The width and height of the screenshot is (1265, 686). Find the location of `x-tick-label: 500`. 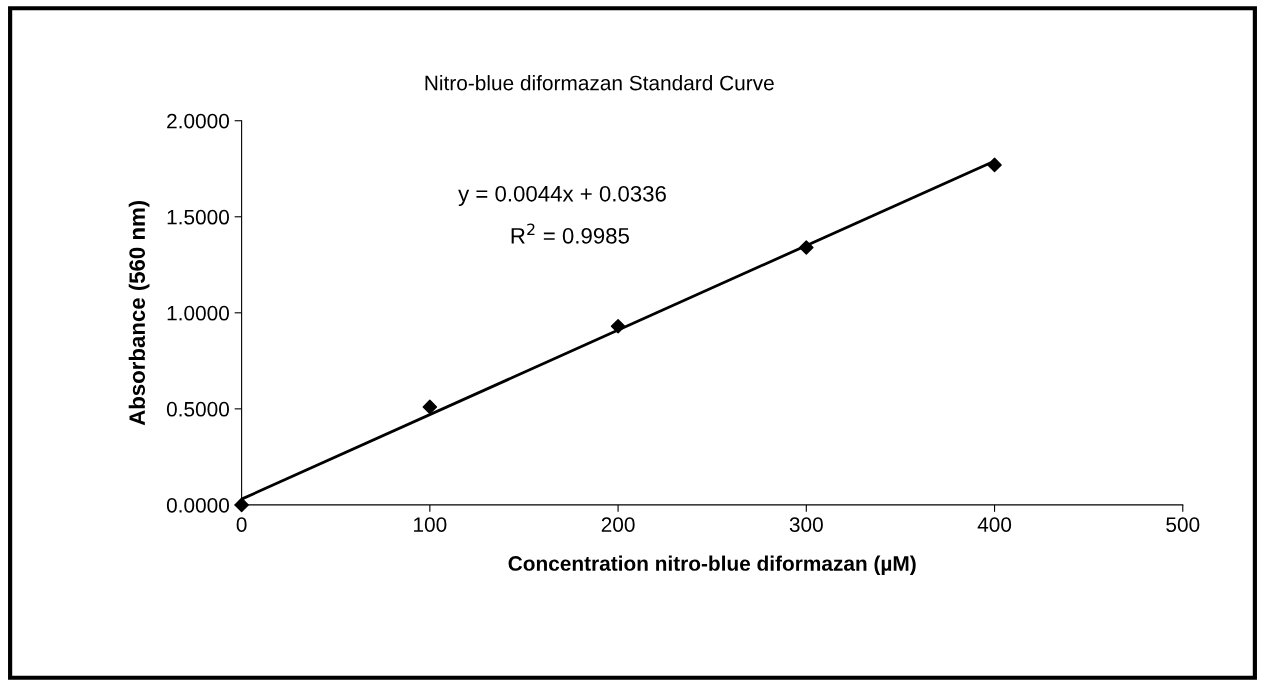

x-tick-label: 500 is located at coordinates (1183, 524).